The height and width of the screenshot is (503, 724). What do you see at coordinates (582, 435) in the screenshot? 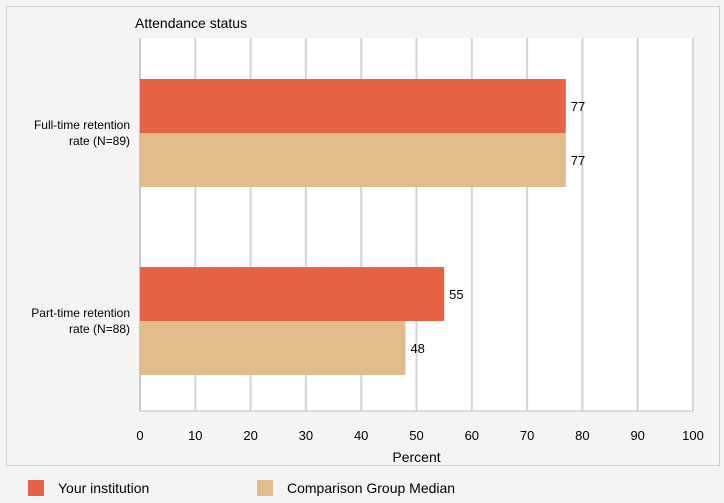
I see `x-tick-label: 80` at bounding box center [582, 435].